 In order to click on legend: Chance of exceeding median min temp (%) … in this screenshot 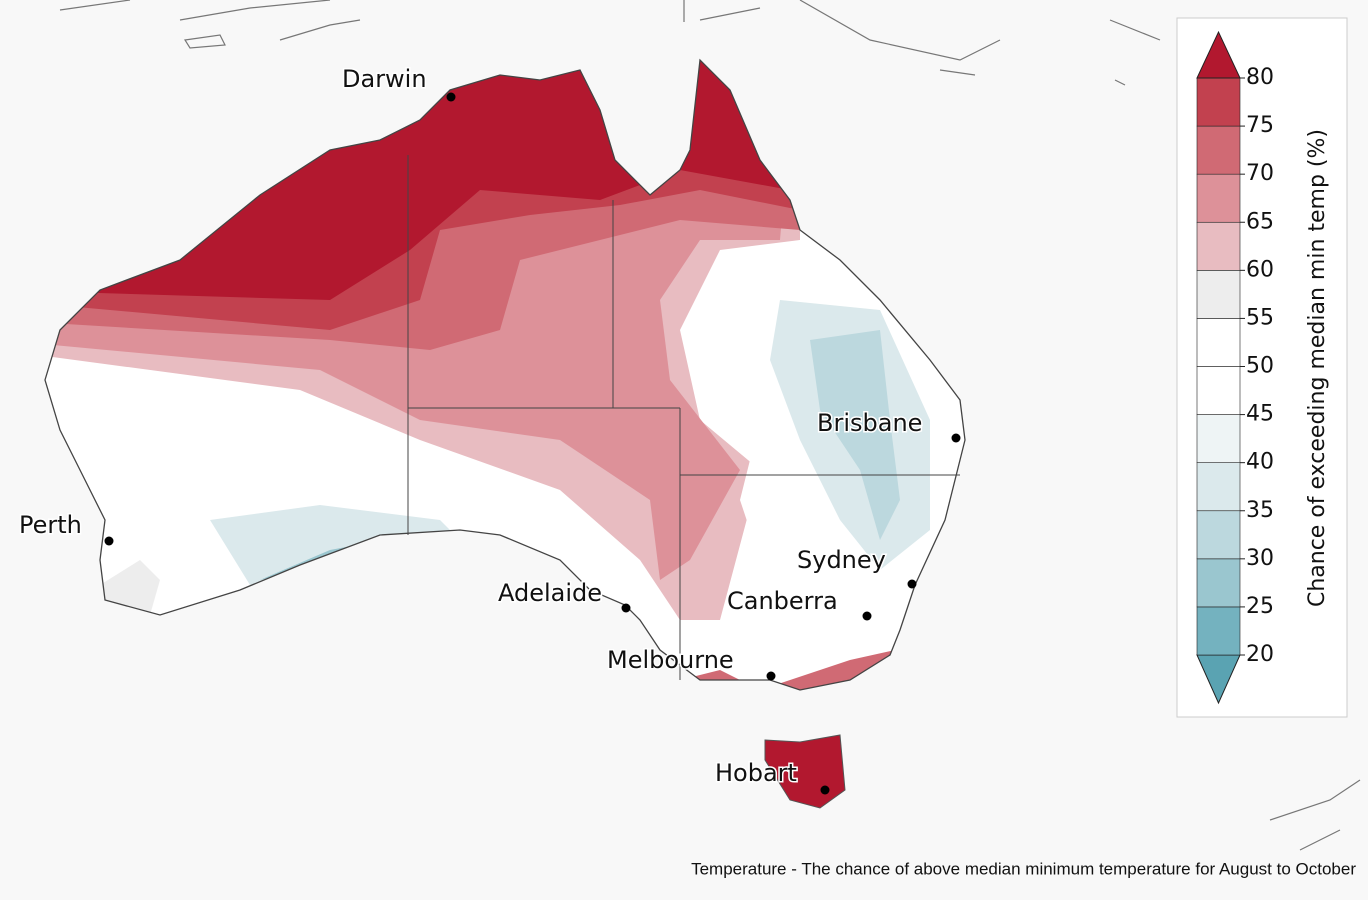, I will do `click(1262, 367)`.